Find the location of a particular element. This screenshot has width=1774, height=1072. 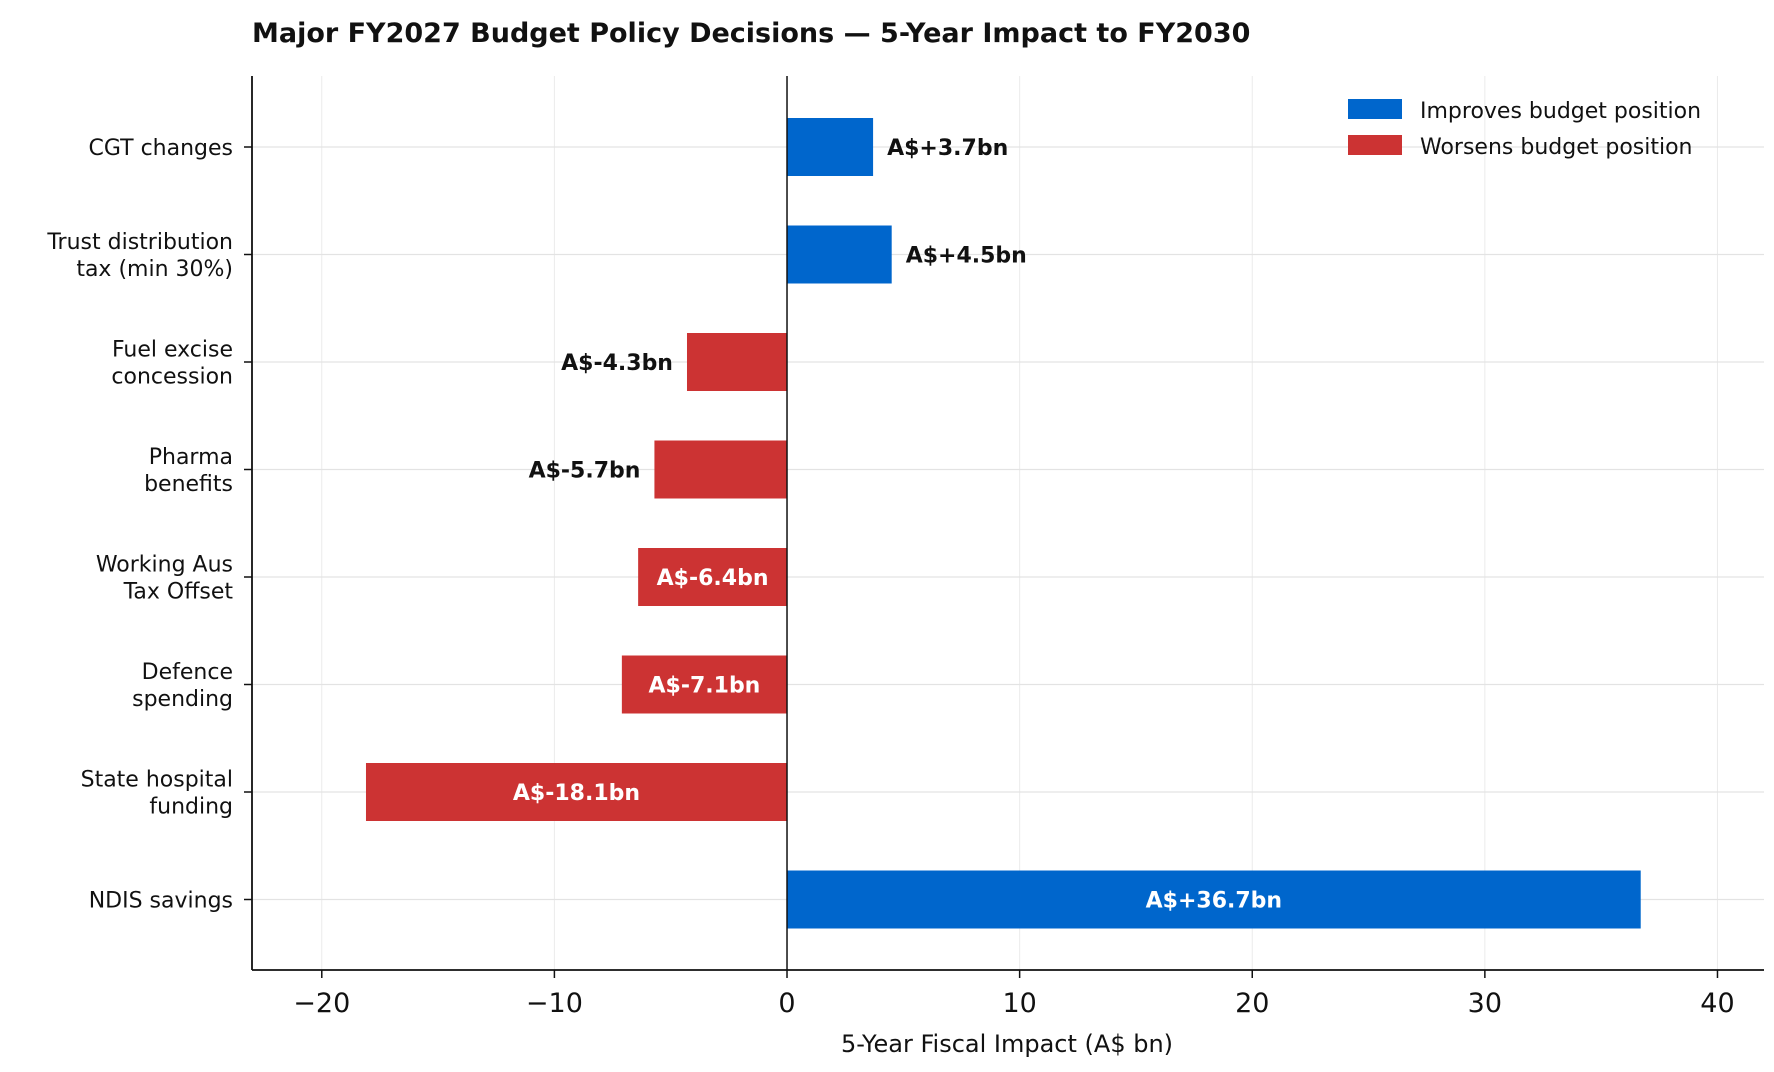

bar-value-label: A$+36.7bn is located at coordinates (1214, 901).